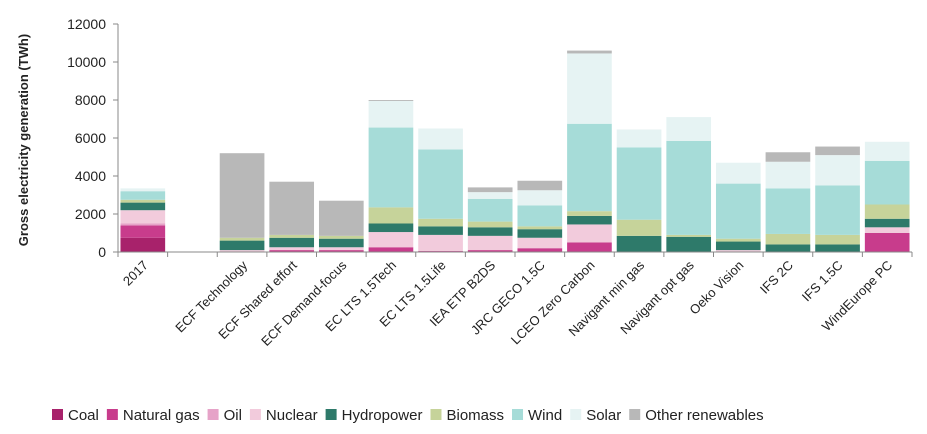 This screenshot has width=927, height=434. I want to click on x-tick-label: 2017, so click(135, 273).